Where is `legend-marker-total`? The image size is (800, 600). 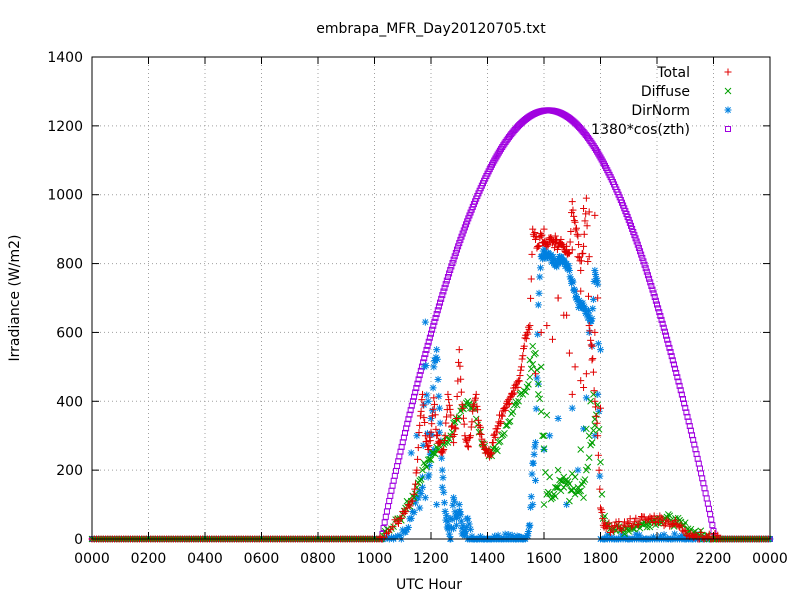 legend-marker-total is located at coordinates (728, 72).